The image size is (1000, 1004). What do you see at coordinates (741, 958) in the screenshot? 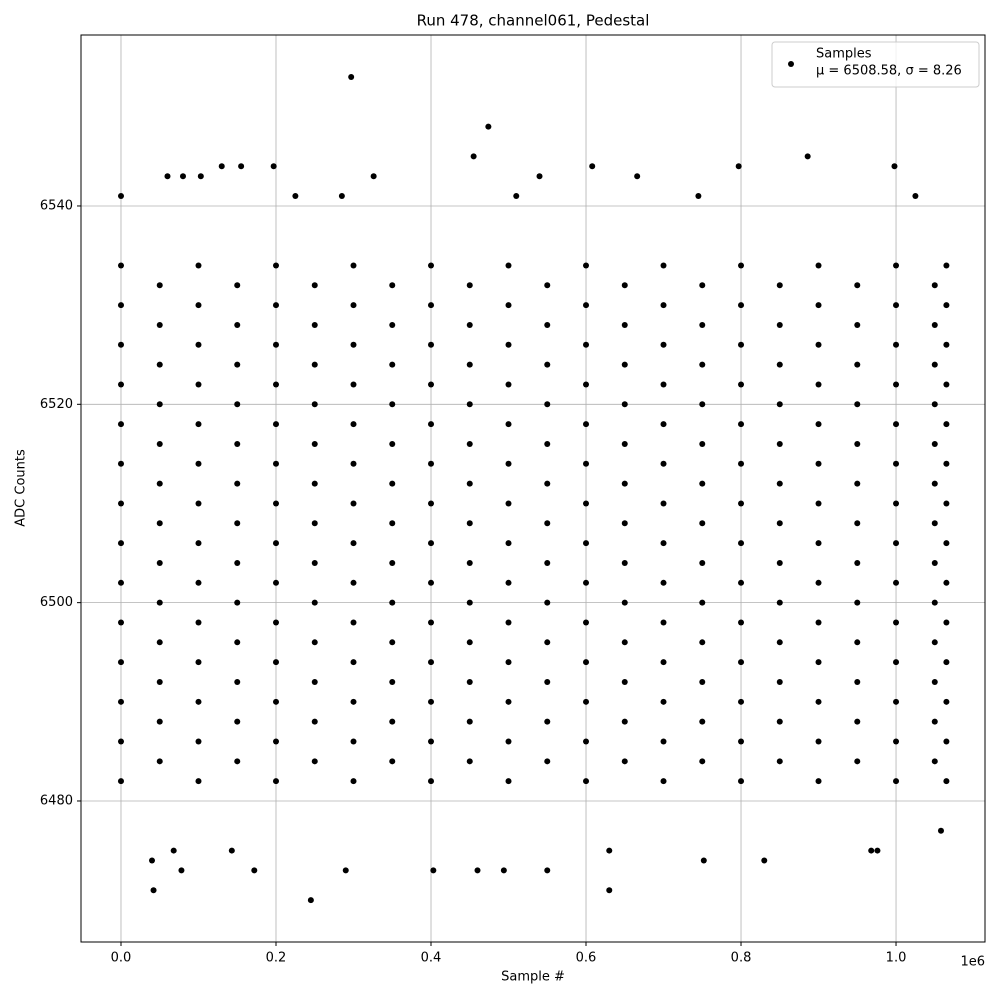
I see `x-tick-label: 0.8` at bounding box center [741, 958].